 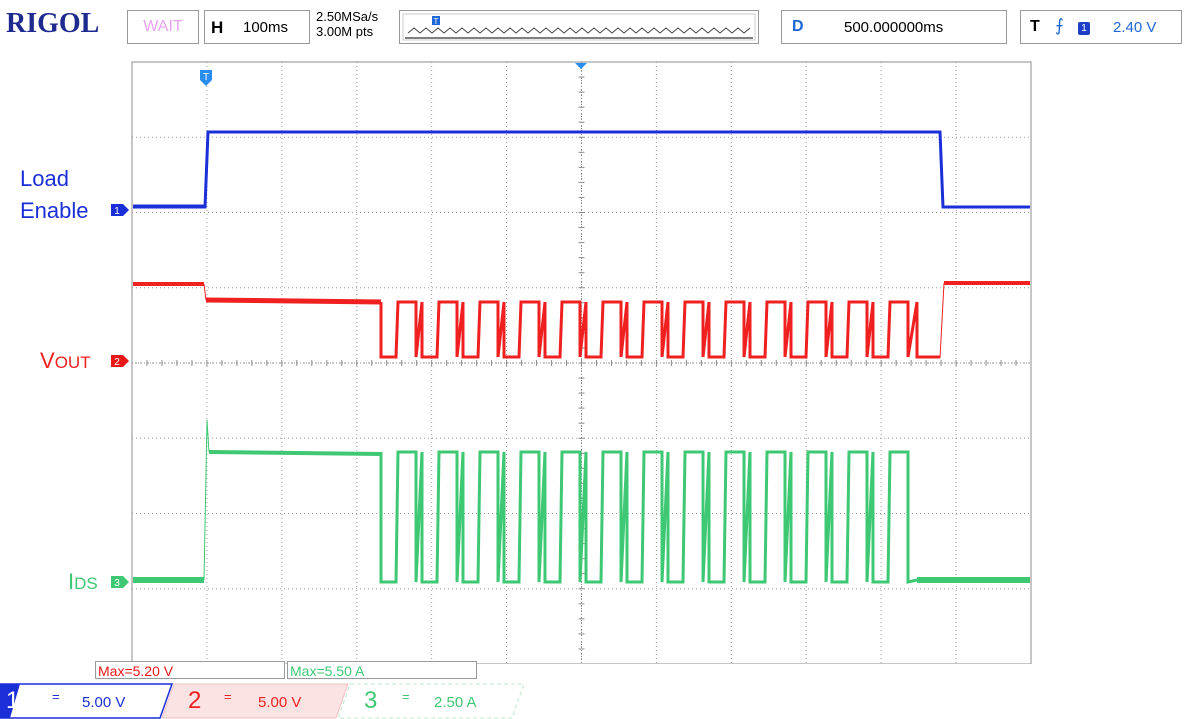 I want to click on acquisition-info: 2.50MSa/s 3.00M pts, so click(x=347, y=24).